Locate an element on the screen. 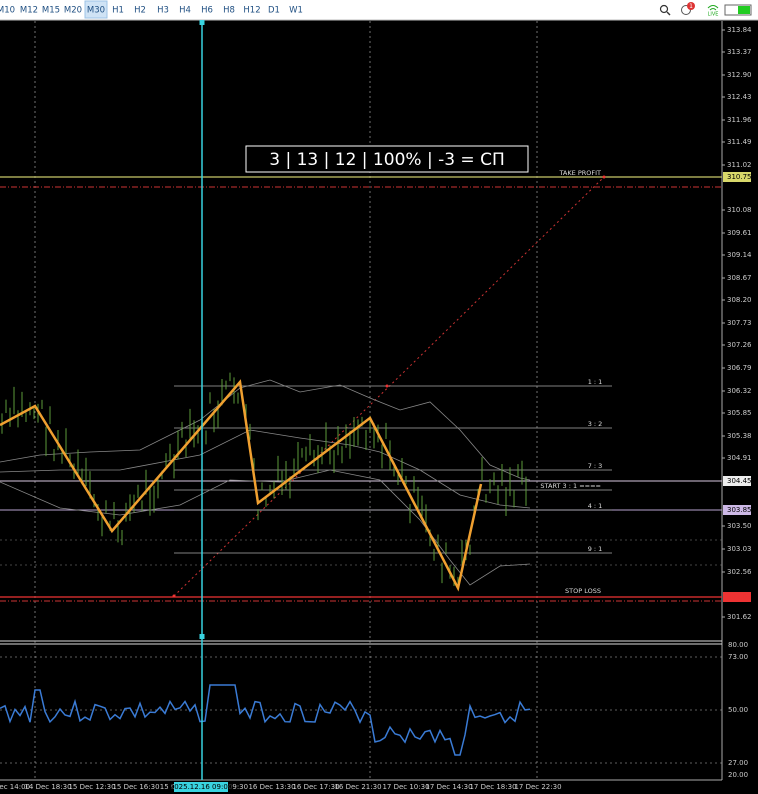 This screenshot has width=758, height=794. ratio-label: 3 : 2 is located at coordinates (595, 424).